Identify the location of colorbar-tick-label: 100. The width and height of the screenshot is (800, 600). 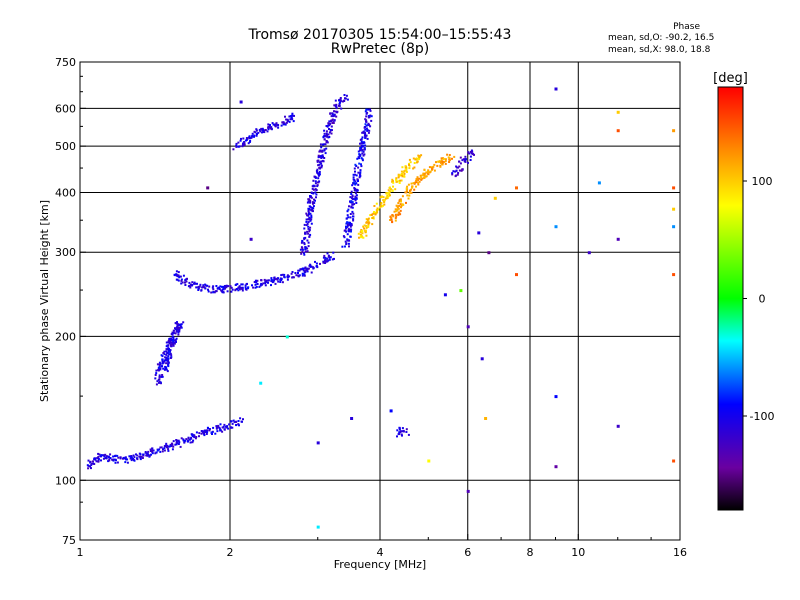
(762, 181).